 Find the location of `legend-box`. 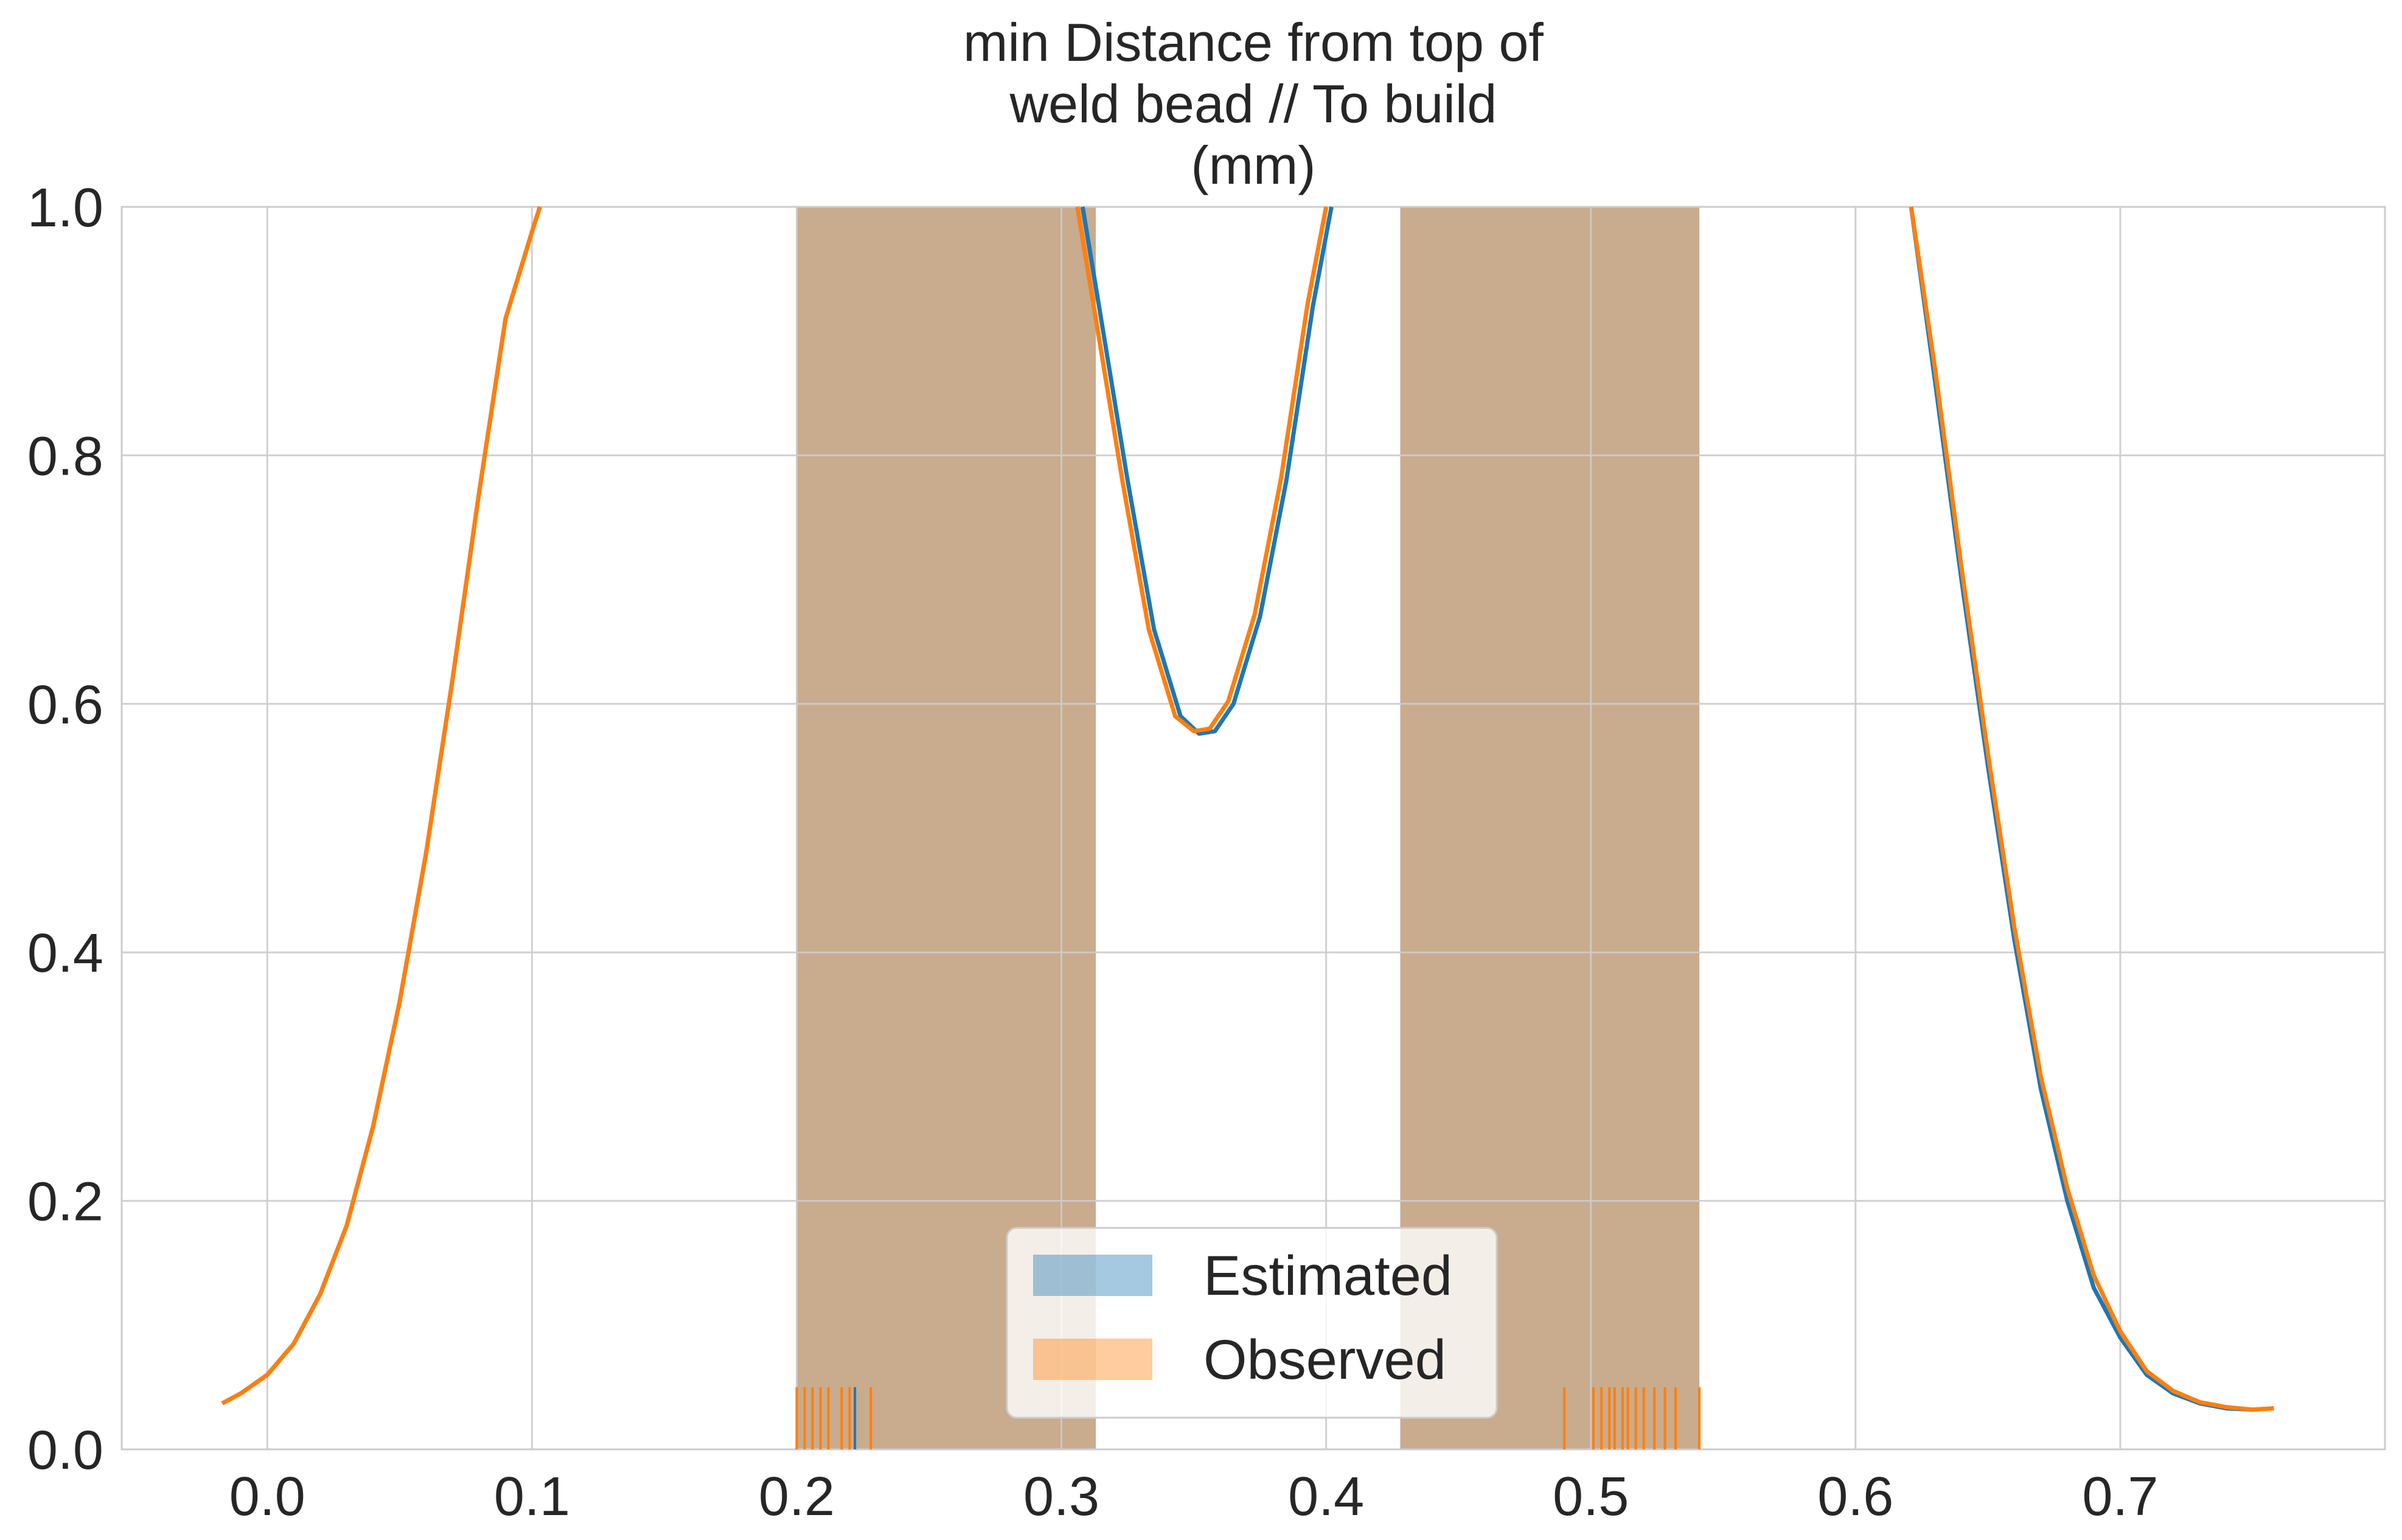

legend-box is located at coordinates (1252, 1323).